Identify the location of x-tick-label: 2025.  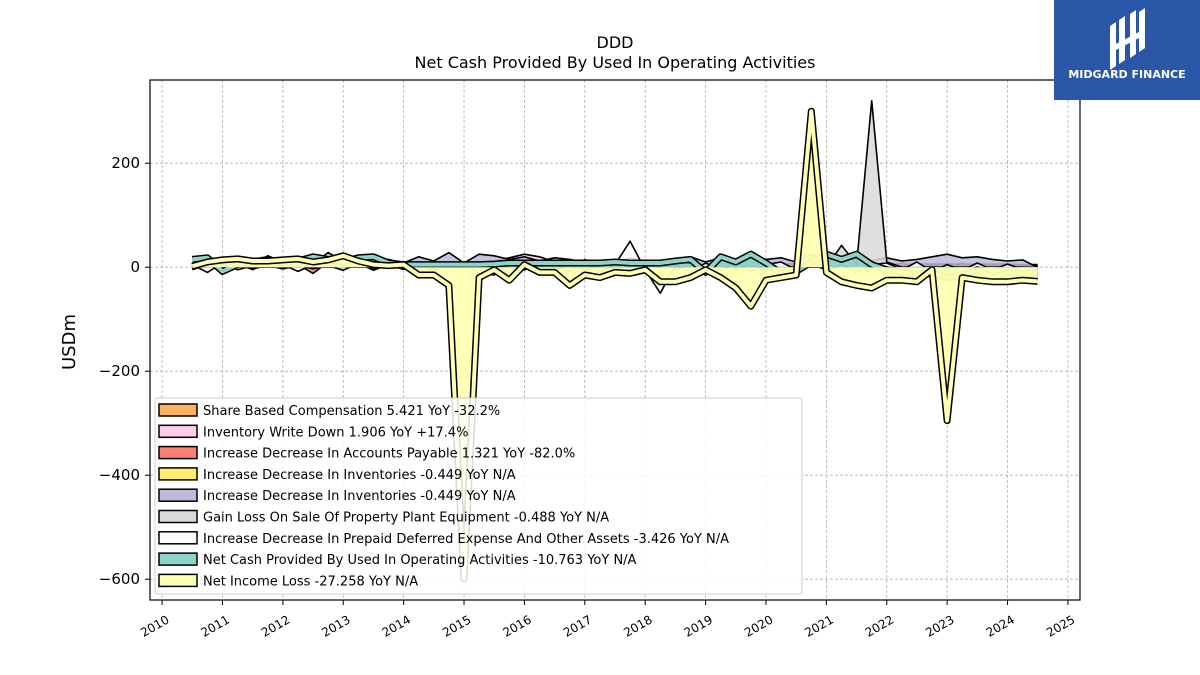
(1060, 625).